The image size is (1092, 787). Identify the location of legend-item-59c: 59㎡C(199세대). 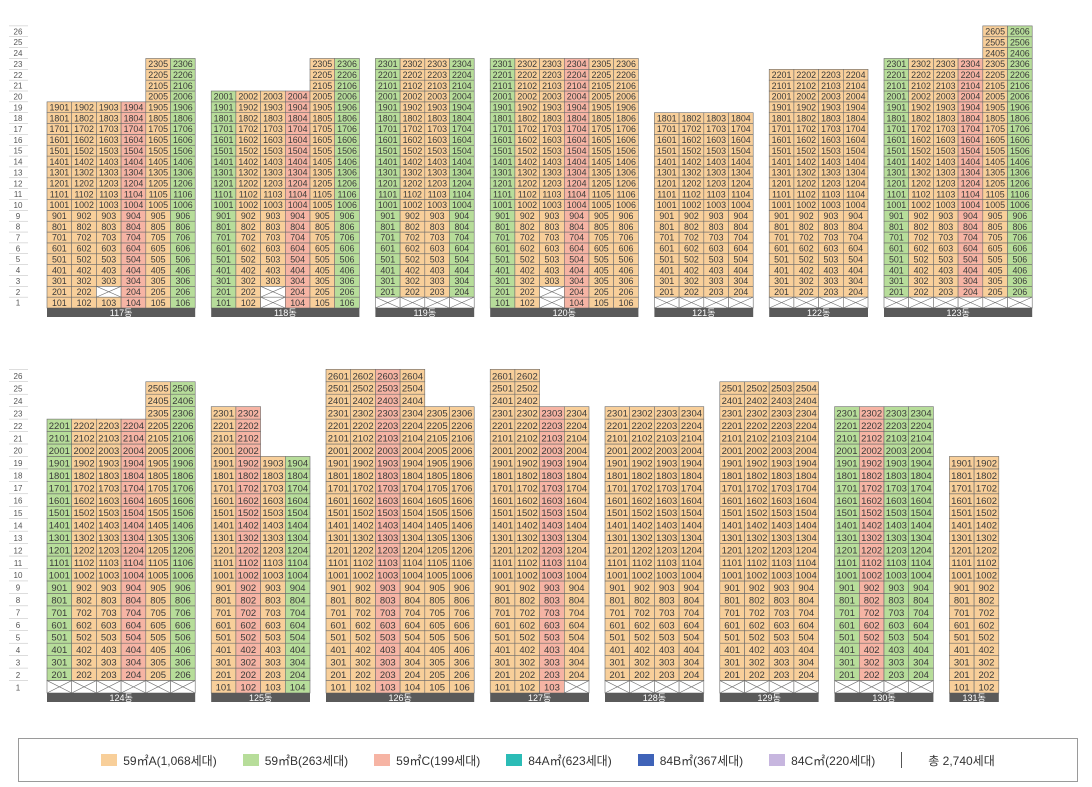
(427, 760).